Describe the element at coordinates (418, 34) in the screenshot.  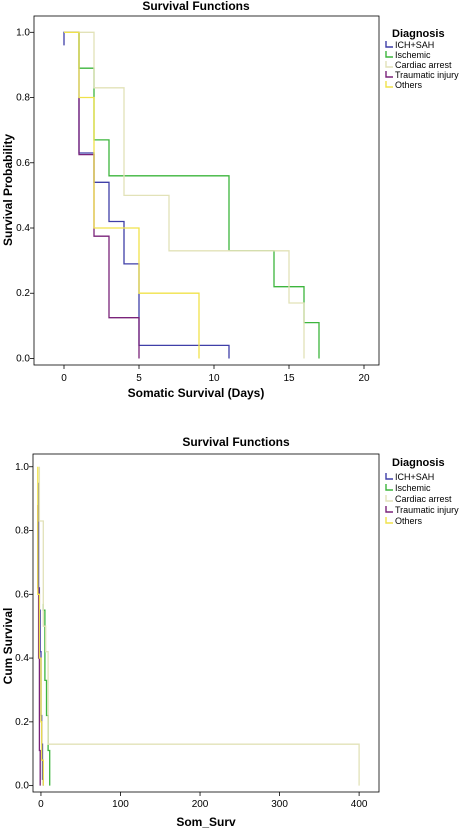
I see `chart-1-legend-title: Diagnosis` at that location.